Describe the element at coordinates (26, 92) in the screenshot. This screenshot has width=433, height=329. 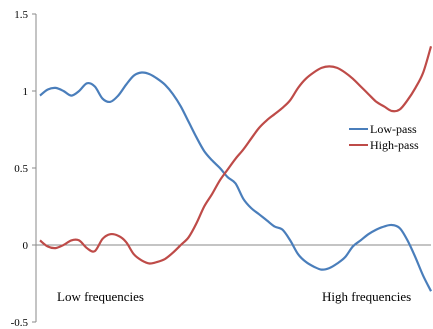
I see `y-tick-label: 1` at that location.